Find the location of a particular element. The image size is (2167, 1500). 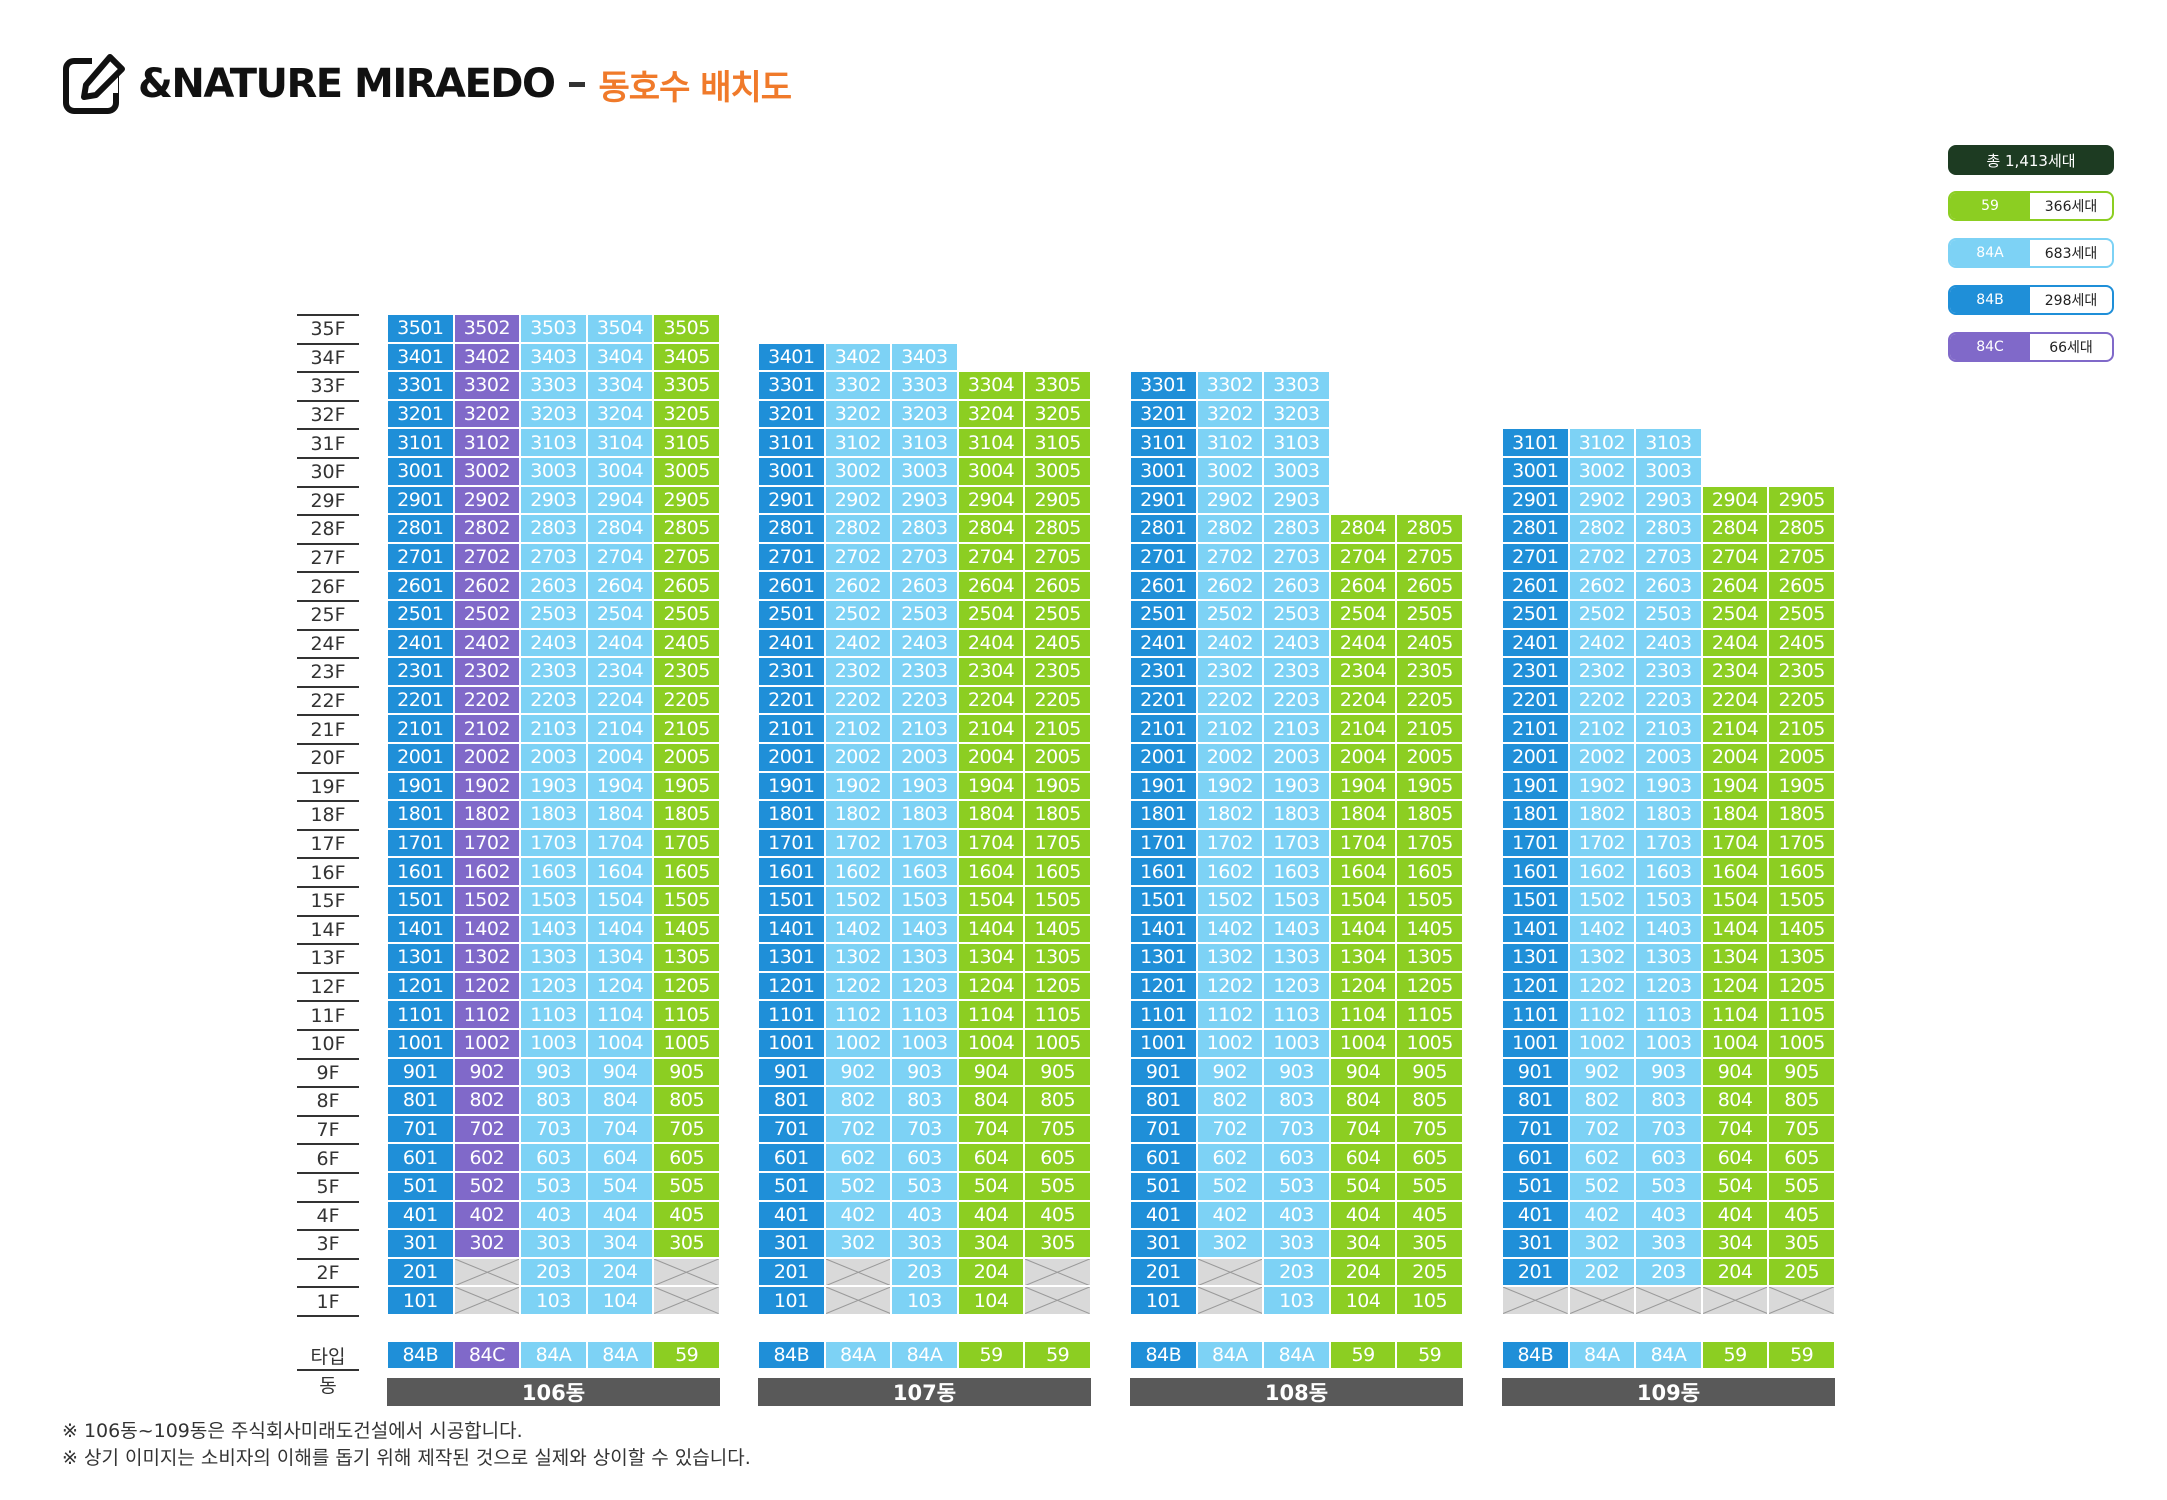

unit-cell: 2602 is located at coordinates (858, 585).